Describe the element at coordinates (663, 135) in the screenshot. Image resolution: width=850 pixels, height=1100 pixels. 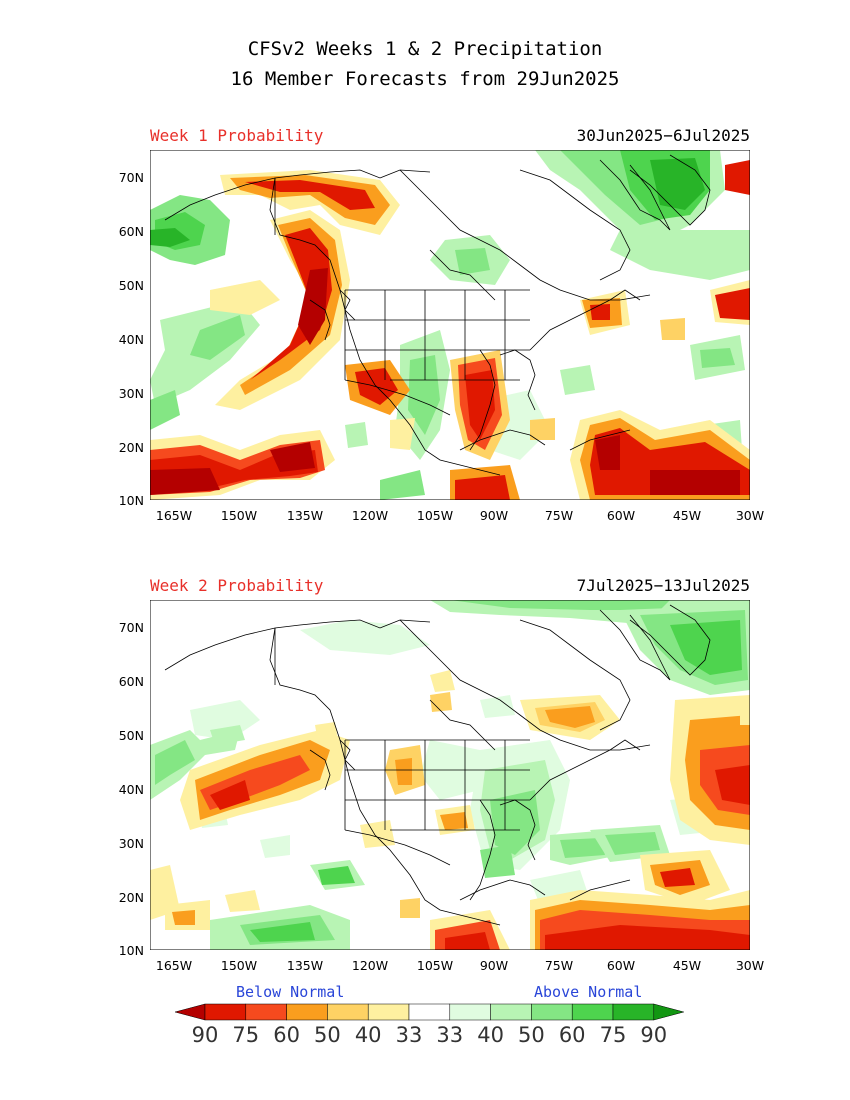
I see `panel1-dates: 30Jun2025−6Jul2025` at that location.